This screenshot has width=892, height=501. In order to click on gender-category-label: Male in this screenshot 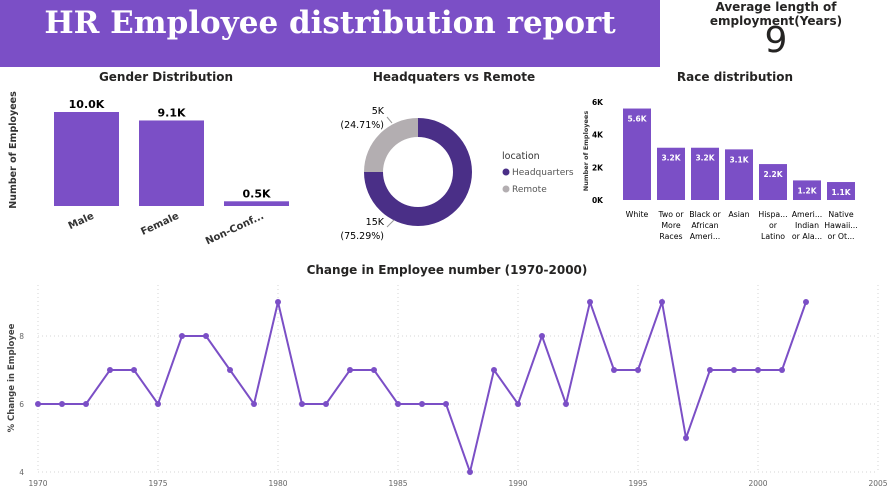, I will do `click(81, 221)`.